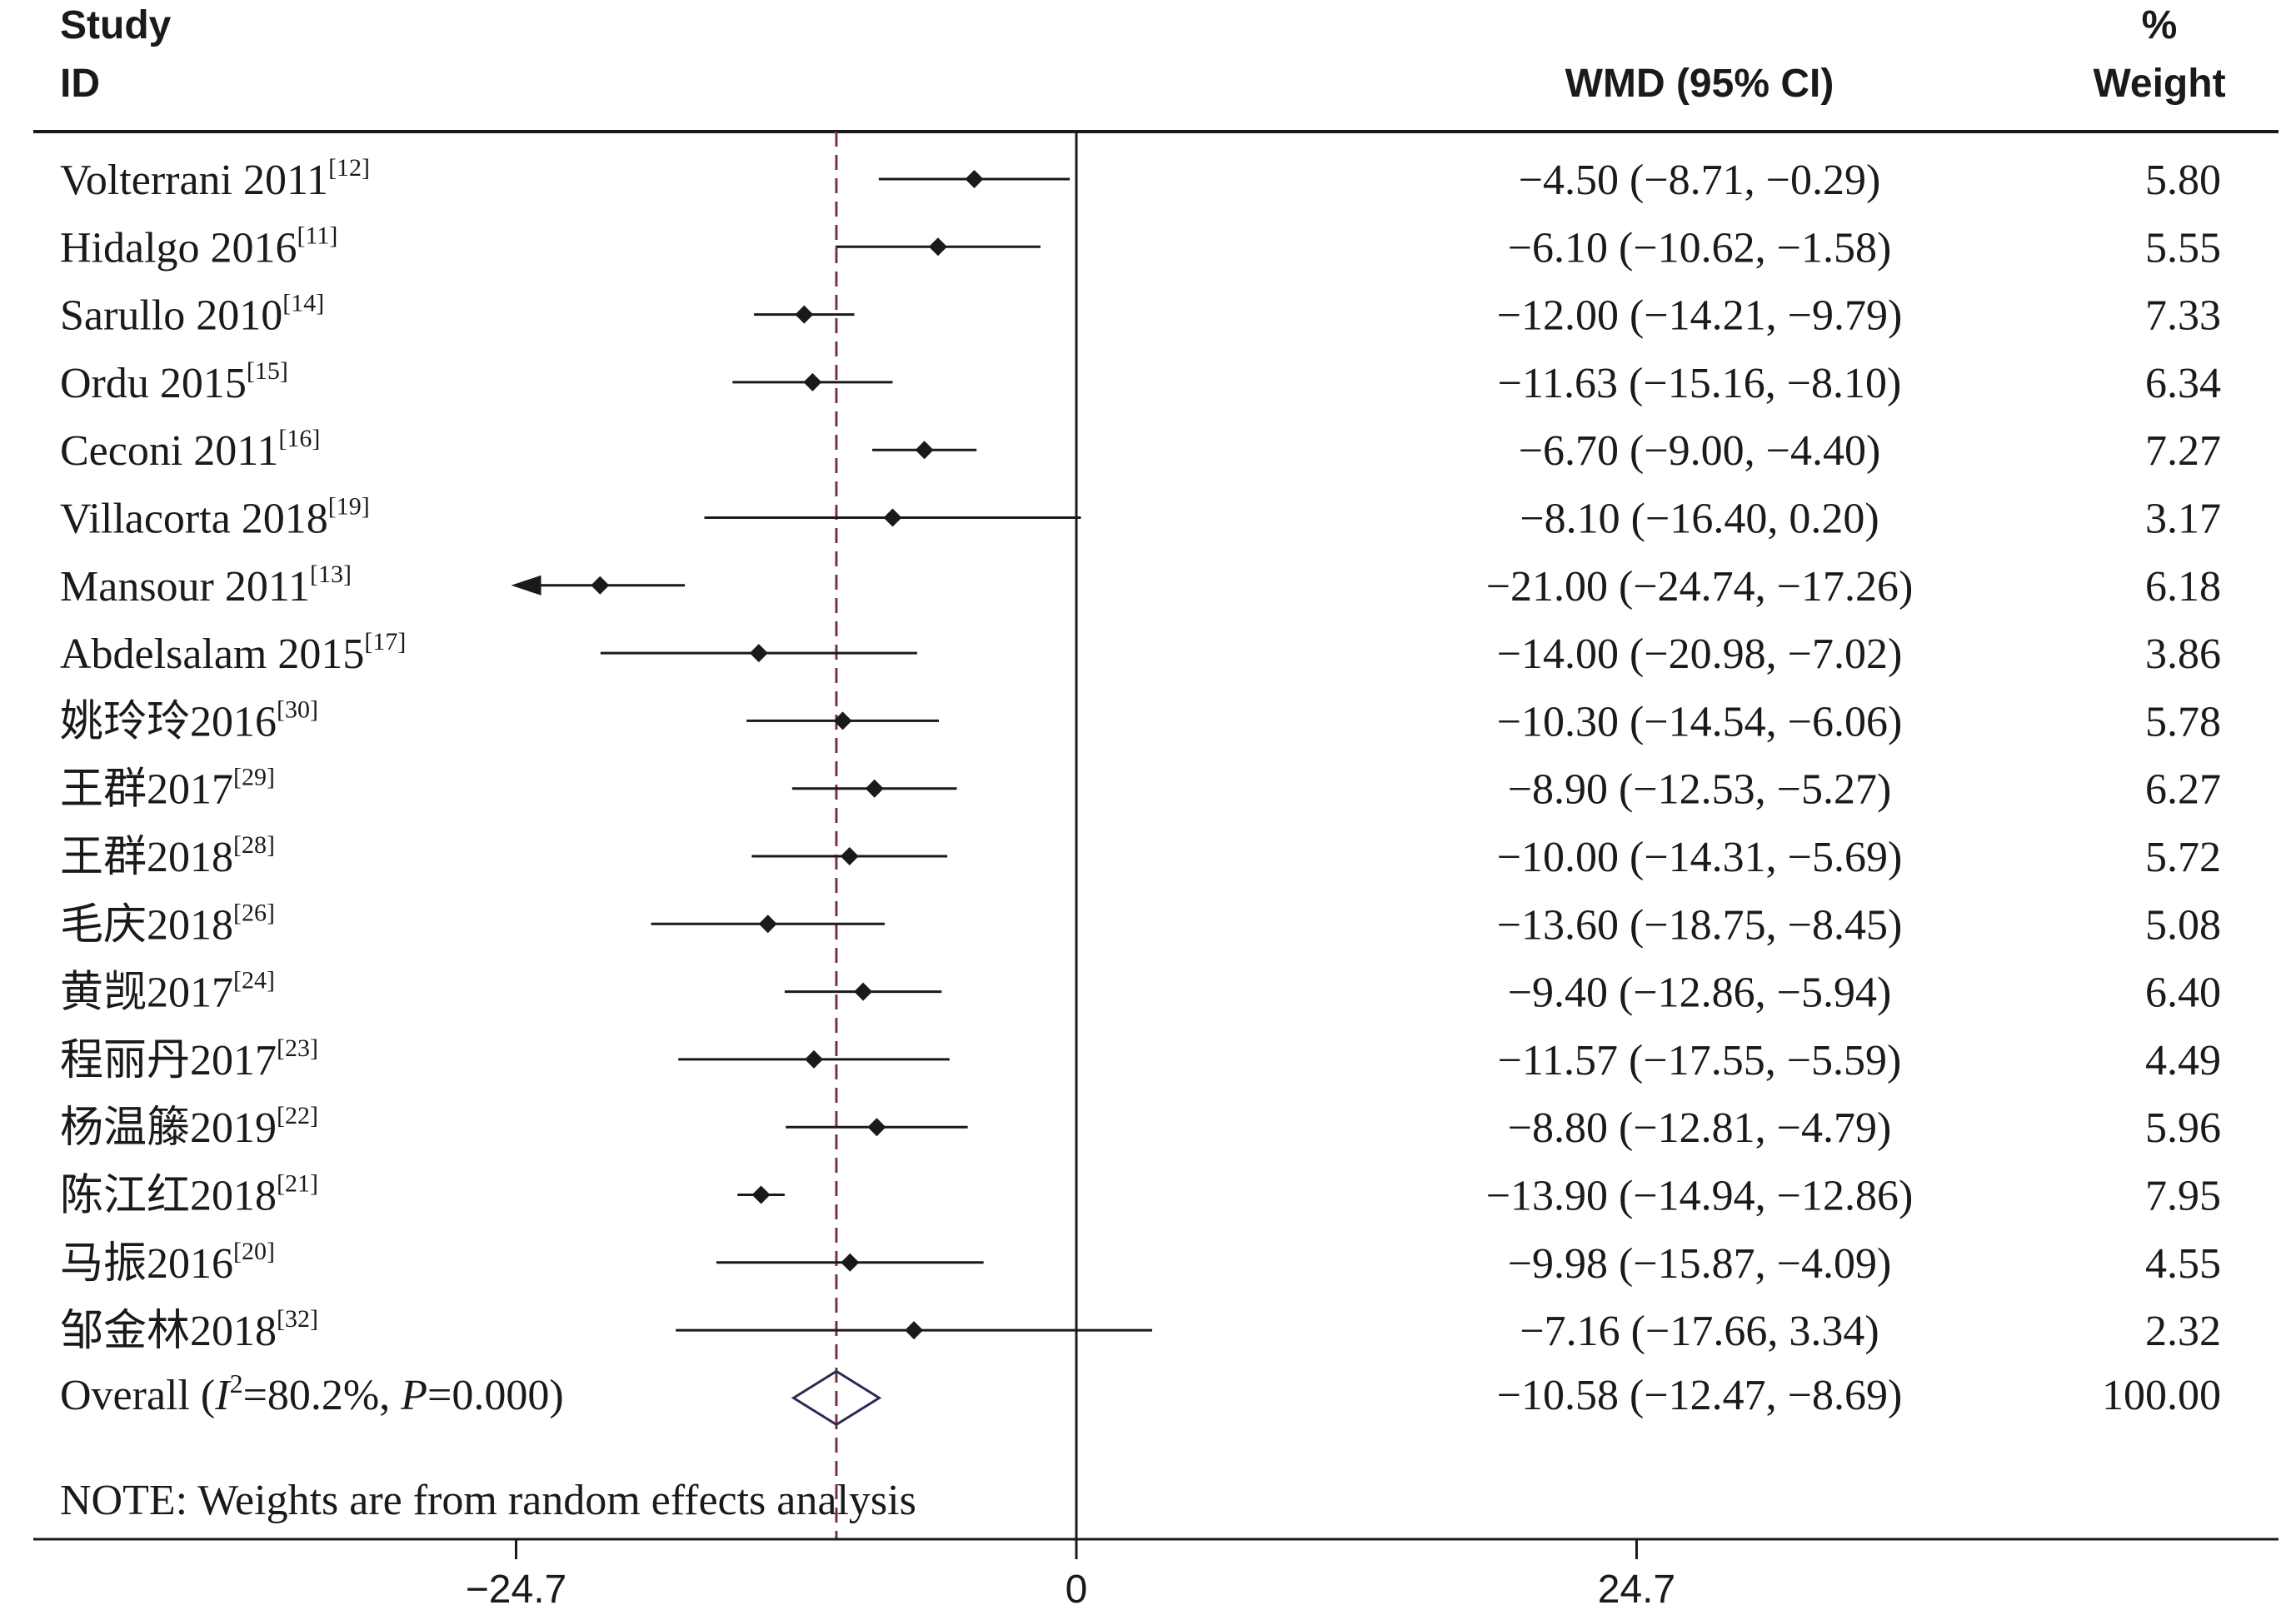  I want to click on study-label: 王群2018[28], so click(167, 856).